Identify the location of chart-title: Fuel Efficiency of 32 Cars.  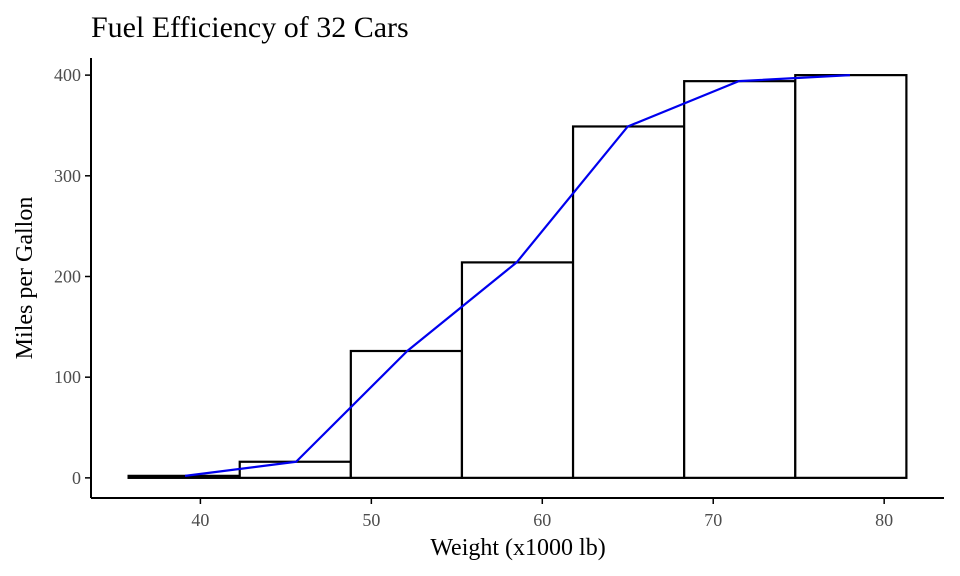
(250, 27).